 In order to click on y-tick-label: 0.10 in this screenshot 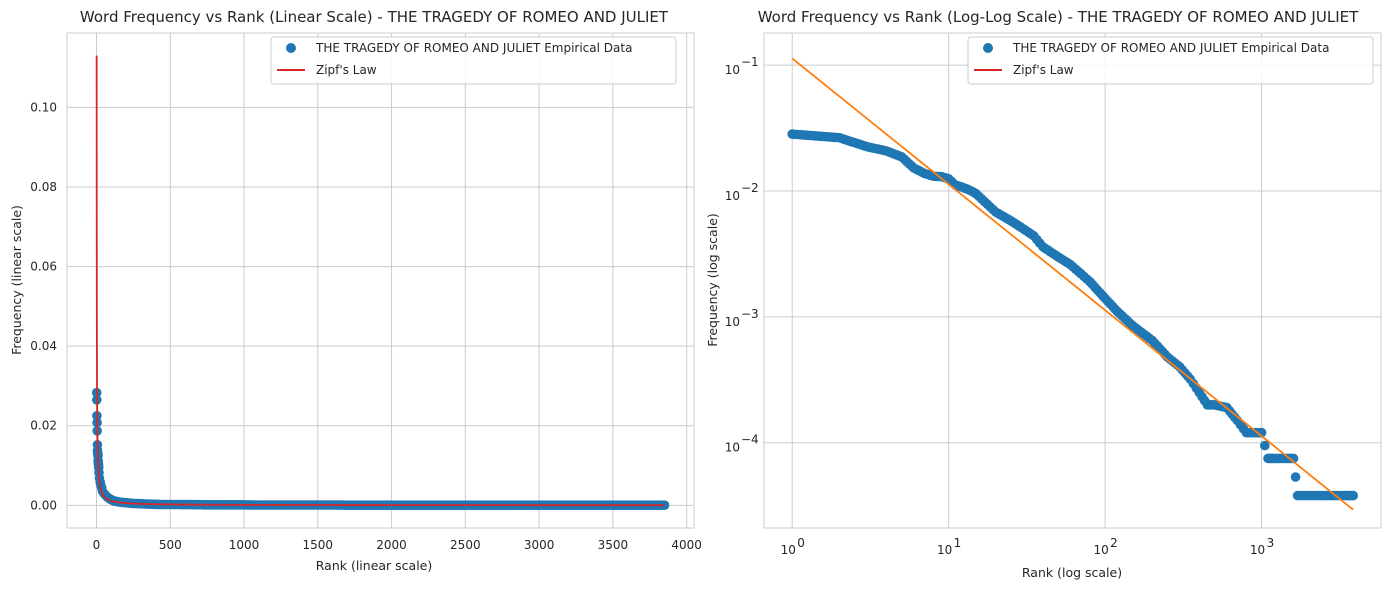, I will do `click(43, 107)`.